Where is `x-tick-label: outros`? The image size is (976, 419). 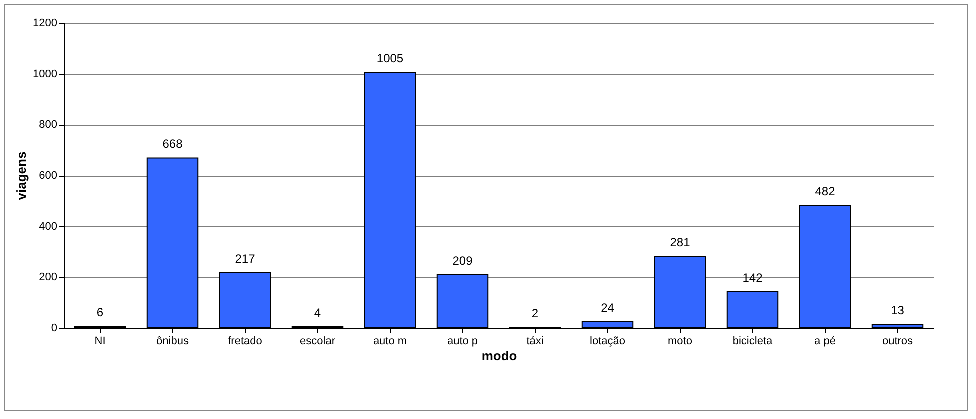
x-tick-label: outros is located at coordinates (898, 342).